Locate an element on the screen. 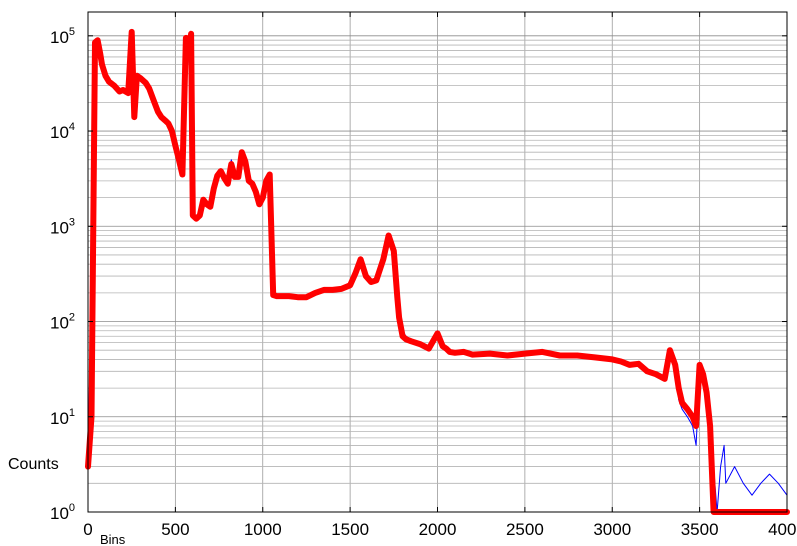  x-tick-label: 500 is located at coordinates (175, 529).